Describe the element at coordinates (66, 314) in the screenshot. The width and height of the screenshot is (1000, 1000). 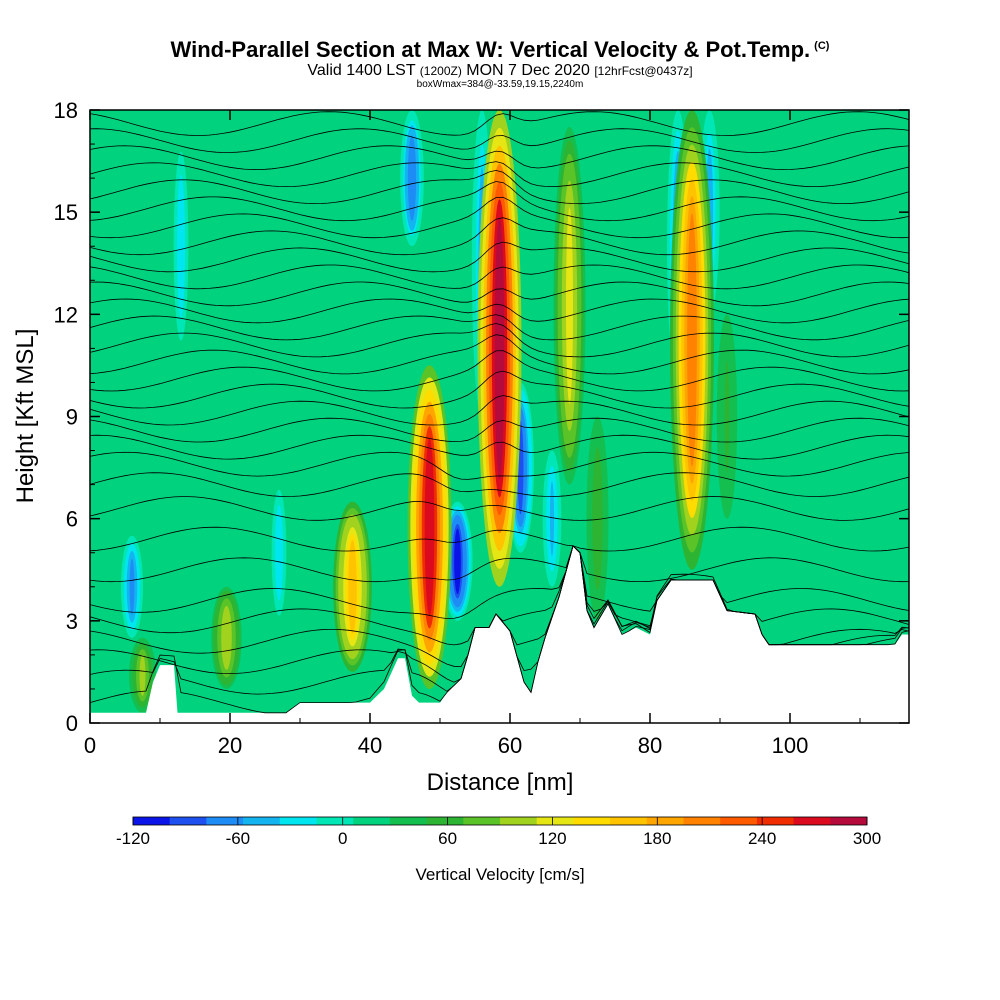
I see `y-tick-label: 12` at that location.